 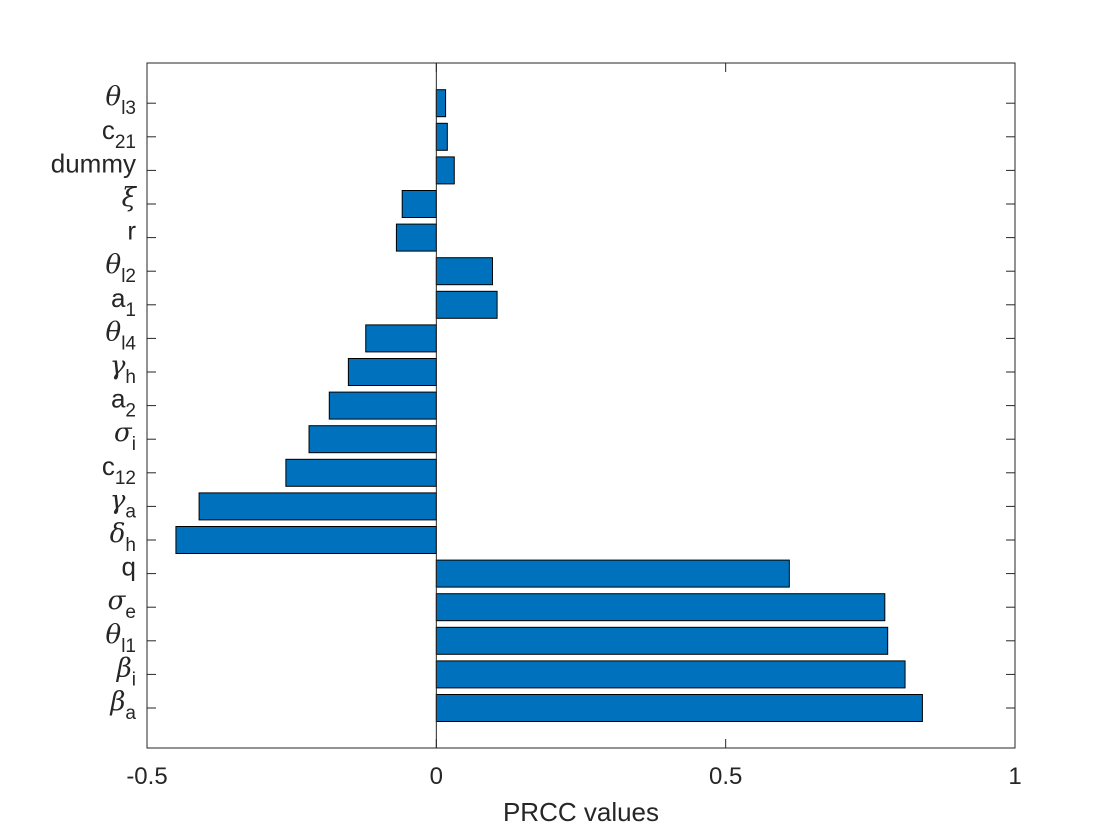 I want to click on y-tick-label: θl3, so click(x=121, y=100).